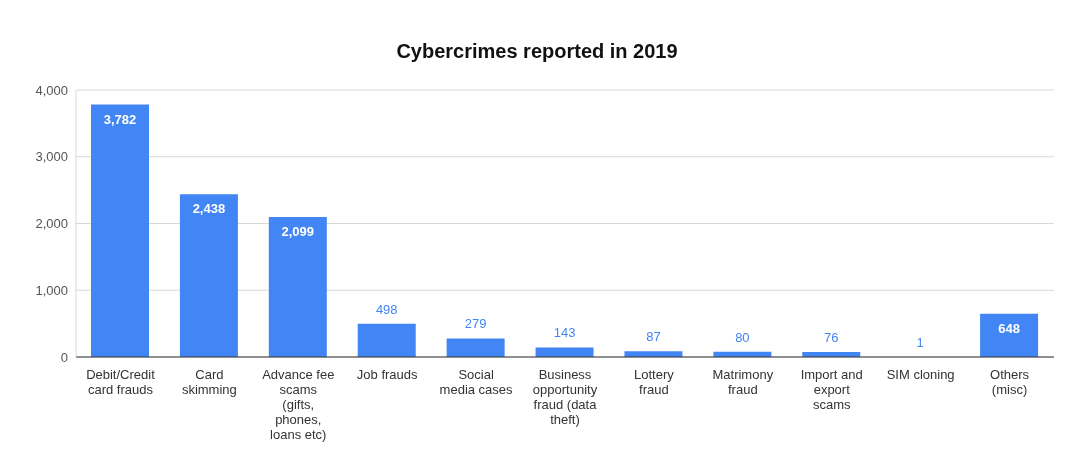 This screenshot has width=1074, height=459. Describe the element at coordinates (51, 224) in the screenshot. I see `y-tick-label: 2,000` at that location.